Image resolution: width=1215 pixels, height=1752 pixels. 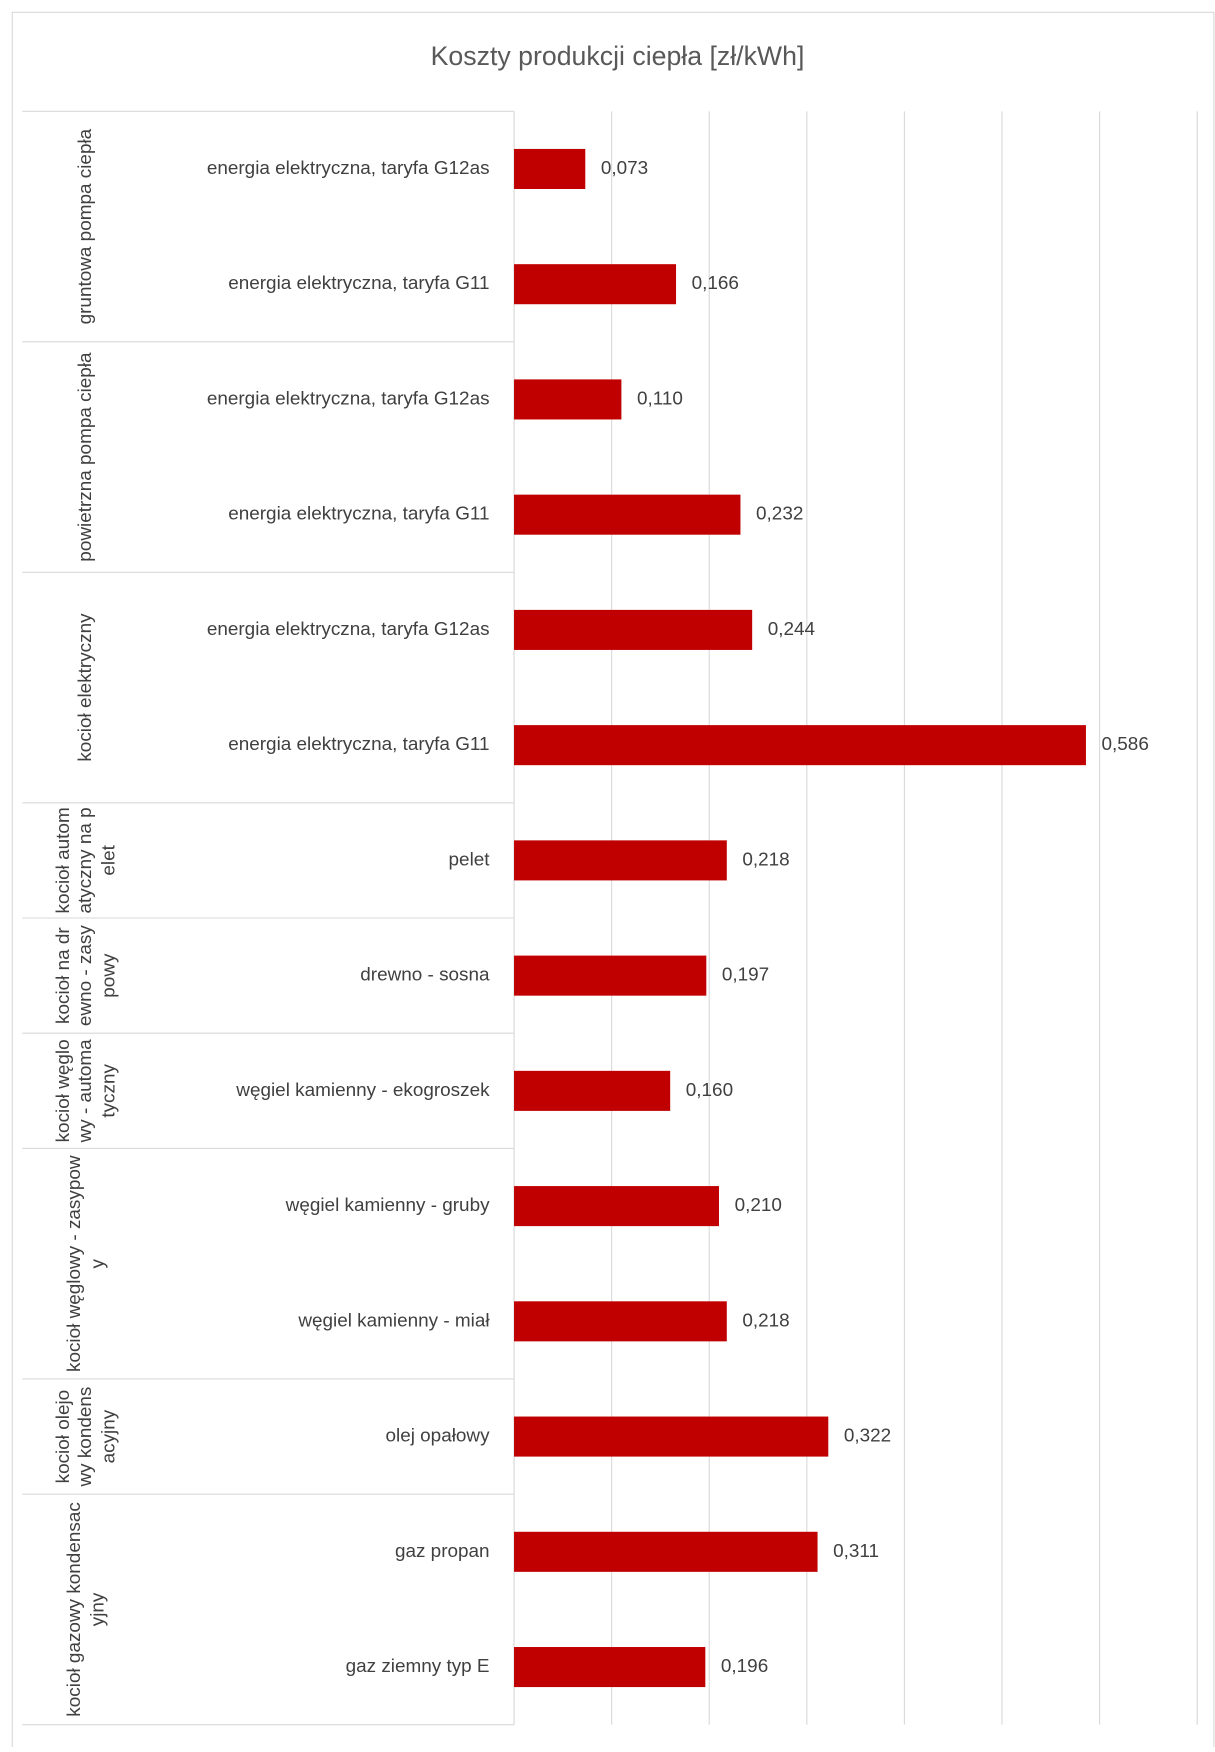 I want to click on chart-title: Koszty produkcji ciepła [zł/kWh], so click(x=618, y=56).